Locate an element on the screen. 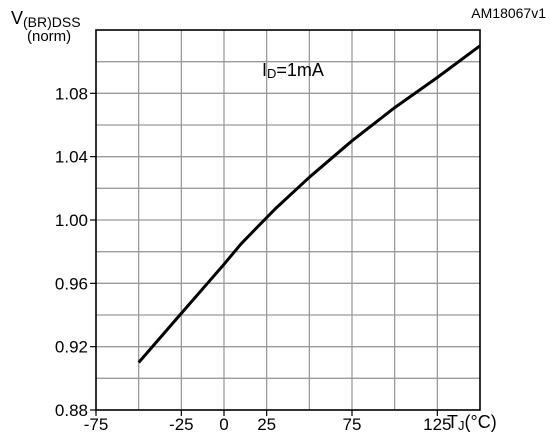 The width and height of the screenshot is (550, 439). x-axis-label-unit: (°C) is located at coordinates (480, 422).